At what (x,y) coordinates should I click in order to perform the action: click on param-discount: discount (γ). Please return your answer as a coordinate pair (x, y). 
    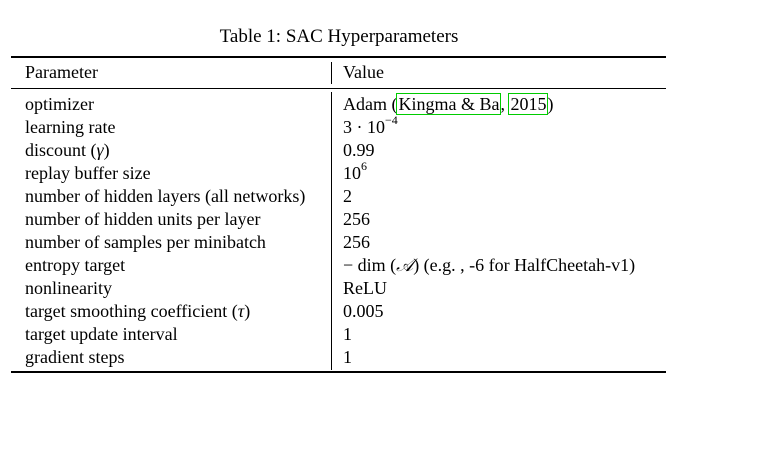
    Looking at the image, I should click on (67, 150).